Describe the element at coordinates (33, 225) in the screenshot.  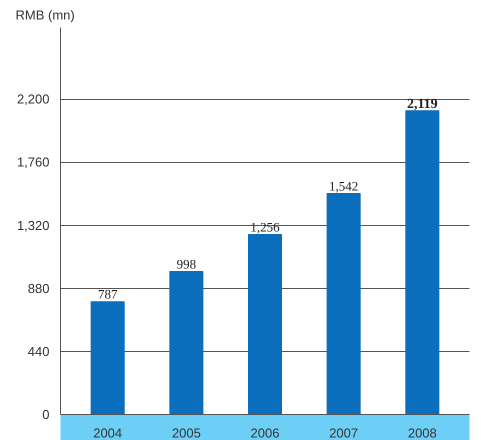
I see `y-tick-label: 1,320` at that location.